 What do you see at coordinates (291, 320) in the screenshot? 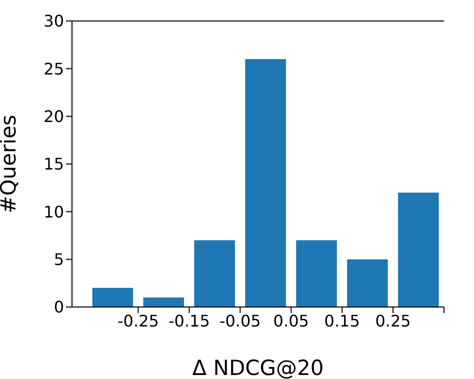
I see `x-tick-label: 0.05` at bounding box center [291, 320].